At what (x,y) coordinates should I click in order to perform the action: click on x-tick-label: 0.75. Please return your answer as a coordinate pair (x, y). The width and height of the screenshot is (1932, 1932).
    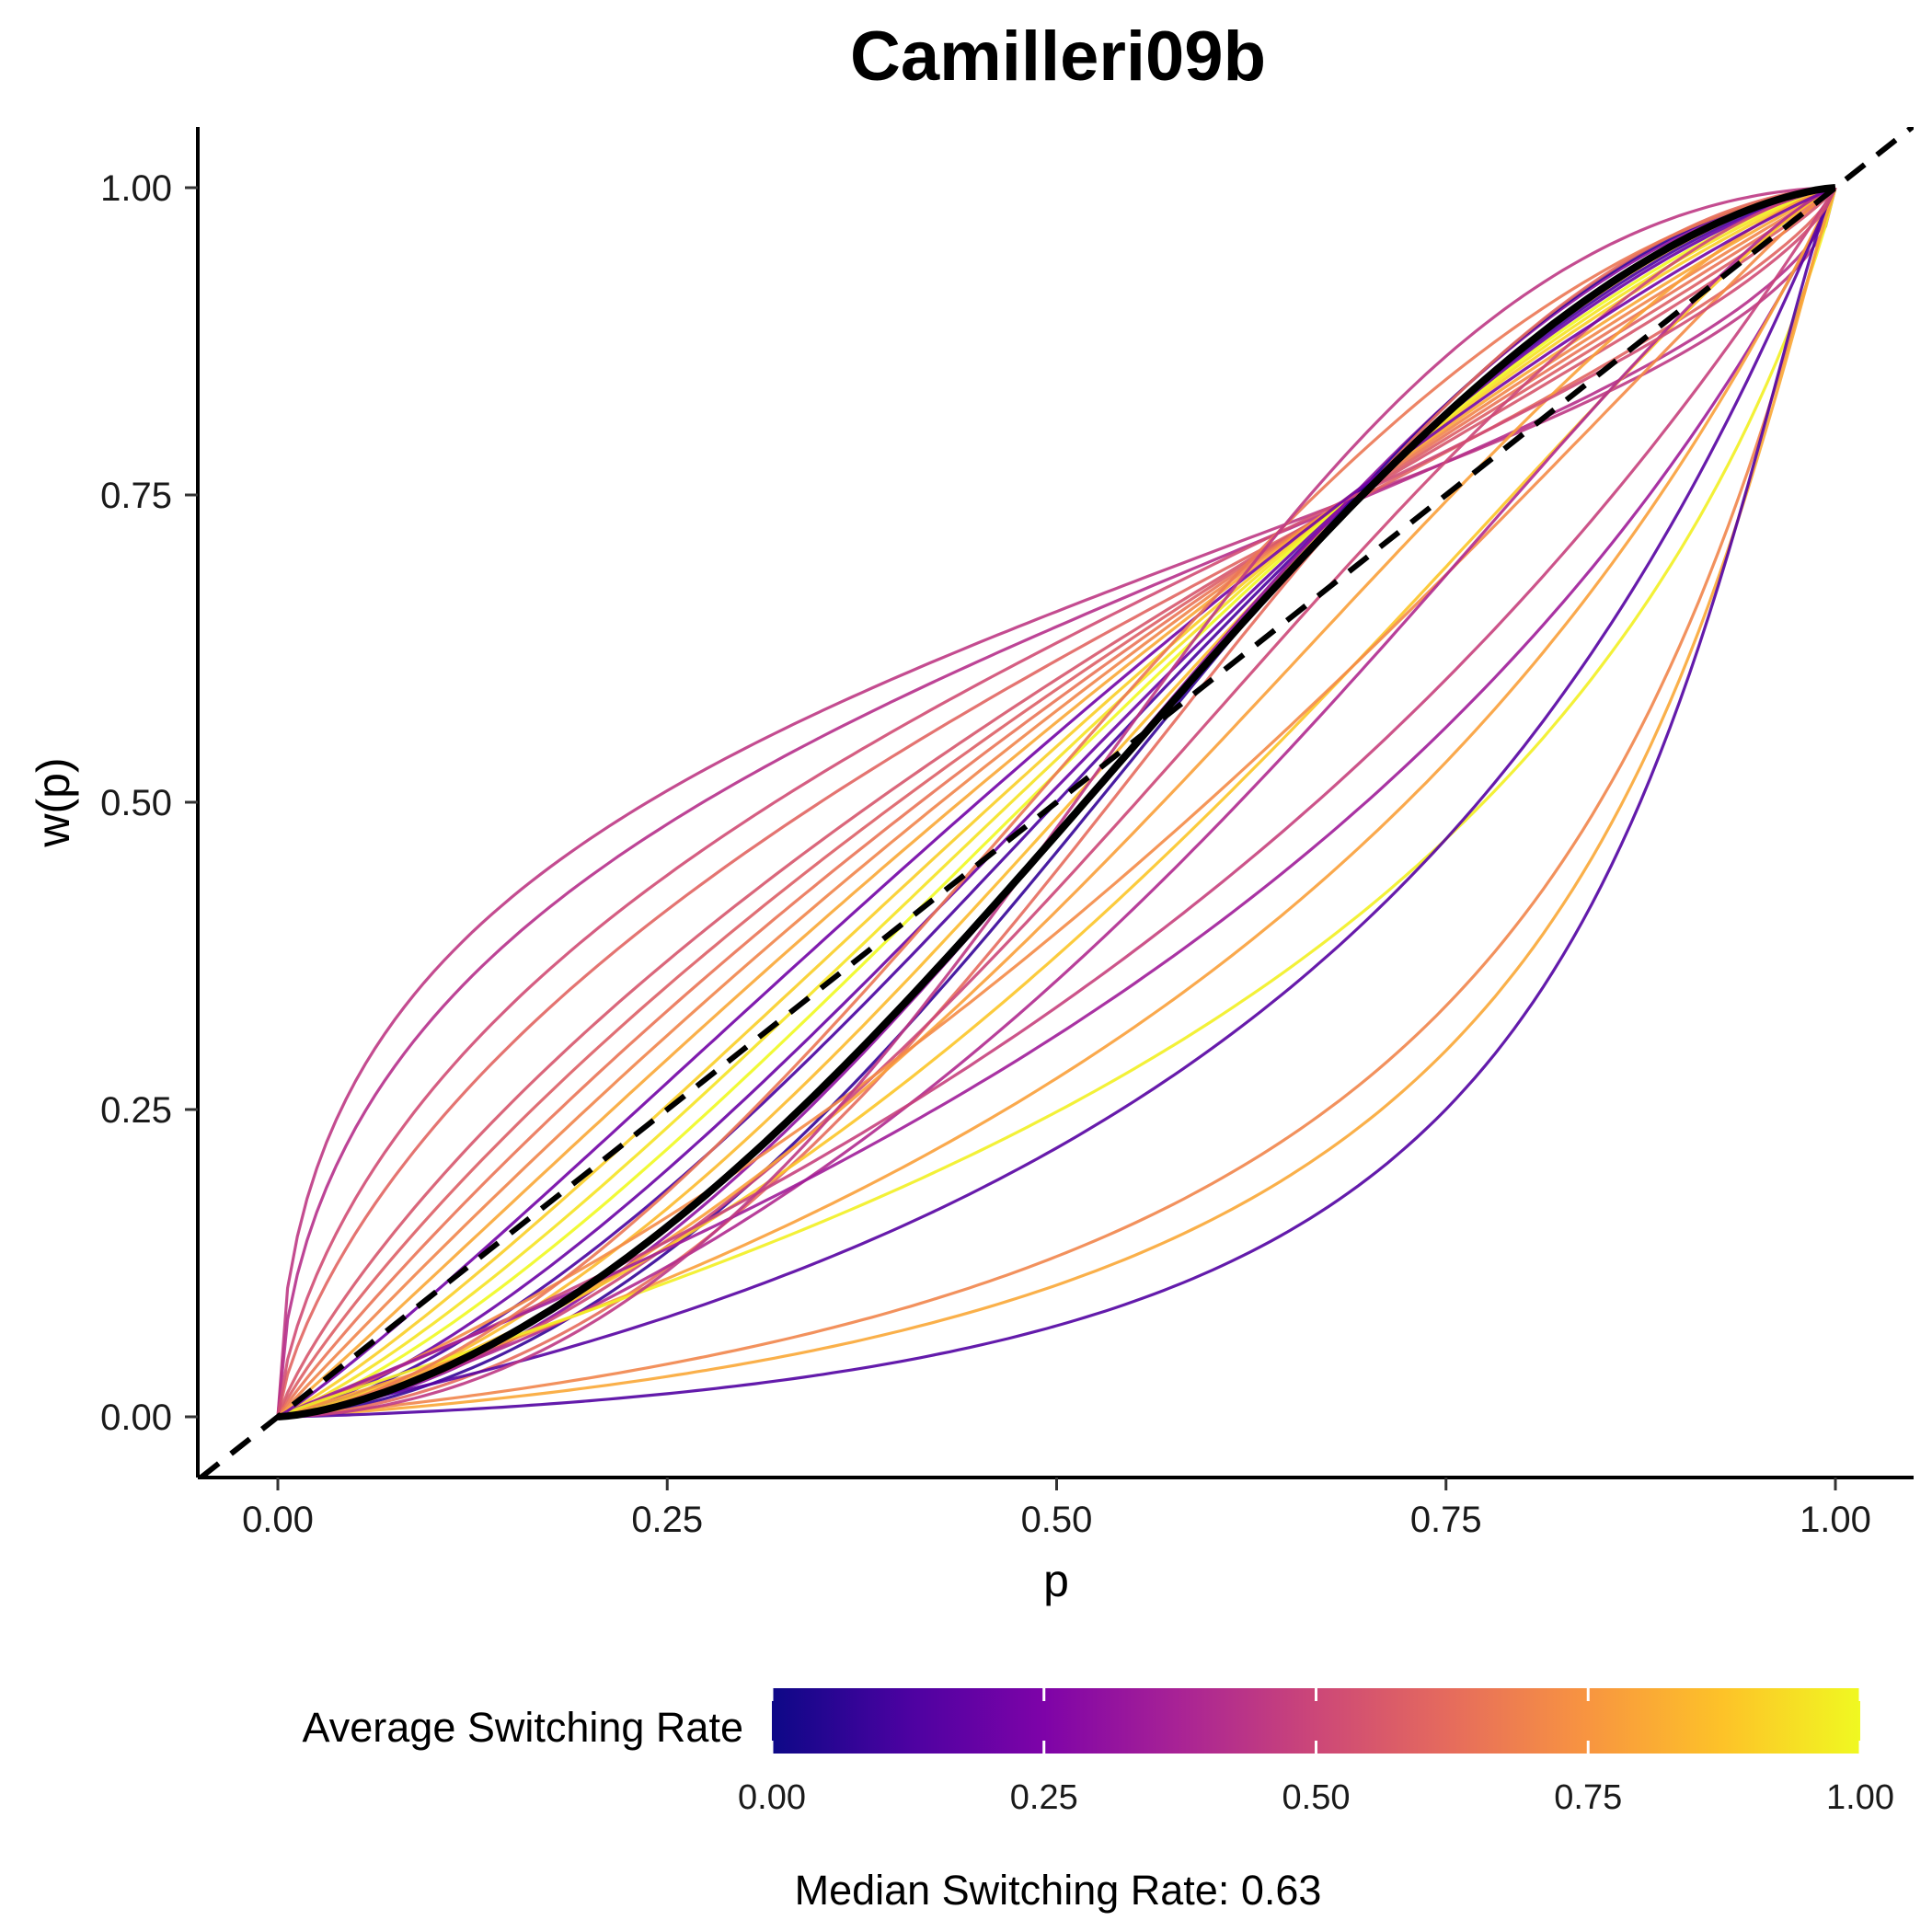
    Looking at the image, I should click on (1446, 1520).